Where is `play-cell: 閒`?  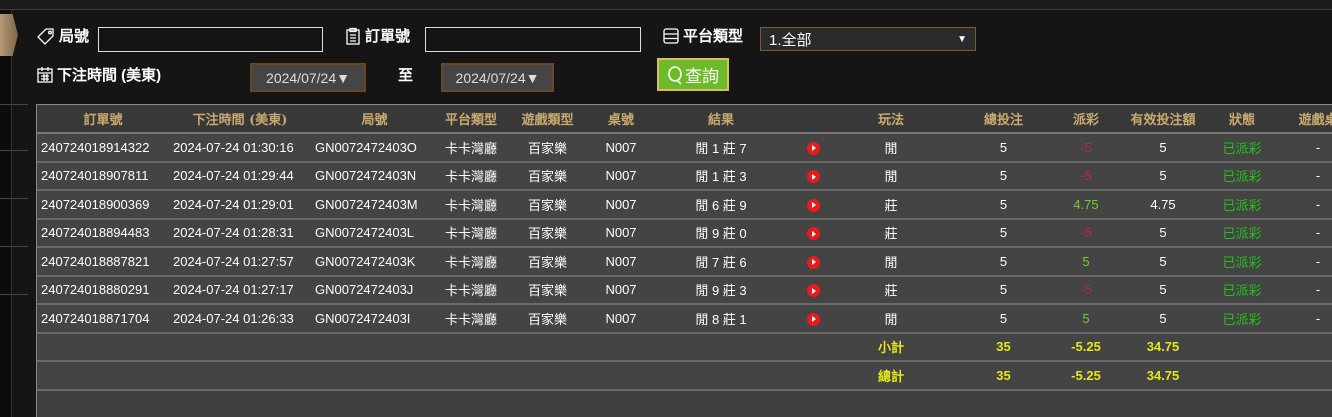
play-cell: 閒 is located at coordinates (891, 262).